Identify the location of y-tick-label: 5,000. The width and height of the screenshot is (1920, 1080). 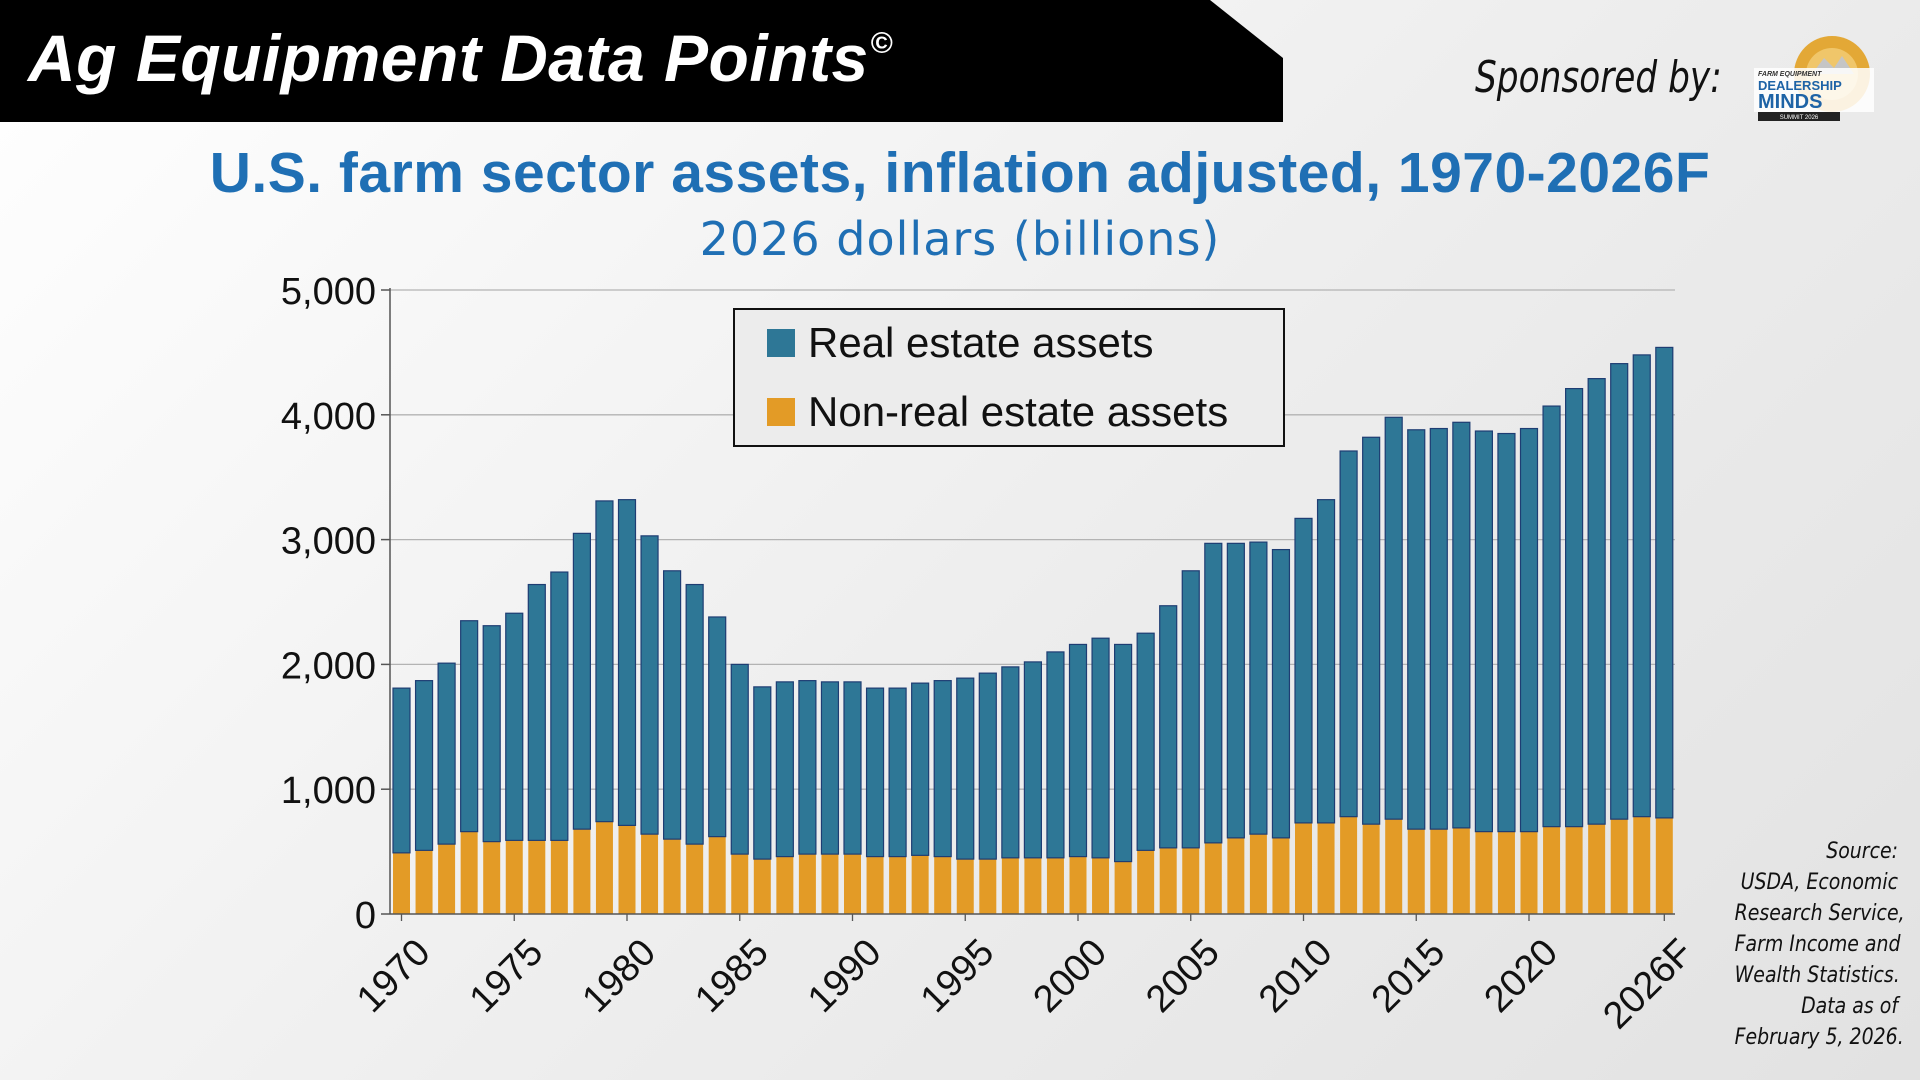
(328, 292).